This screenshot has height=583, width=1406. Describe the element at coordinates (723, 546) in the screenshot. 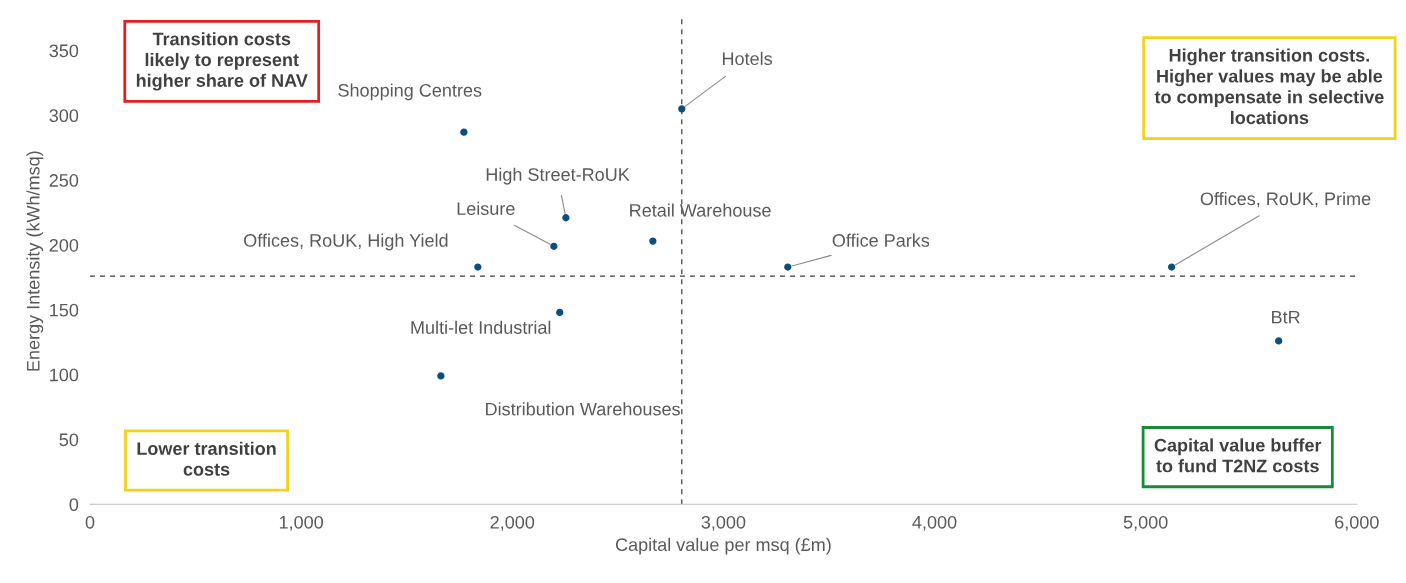

I see `x-axis-title: Capital value per msq (£m)` at that location.